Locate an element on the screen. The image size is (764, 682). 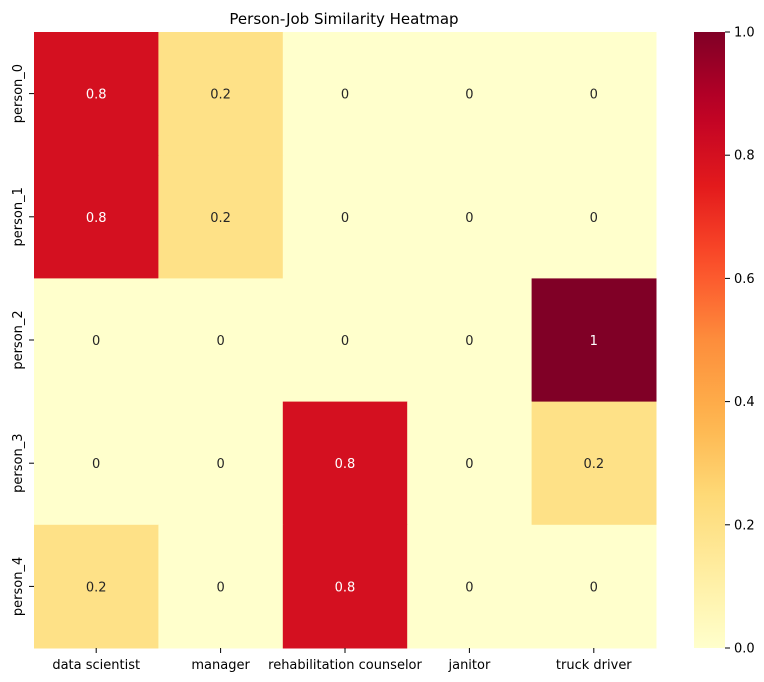
cell-annotation-0-3: 0 is located at coordinates (469, 95).